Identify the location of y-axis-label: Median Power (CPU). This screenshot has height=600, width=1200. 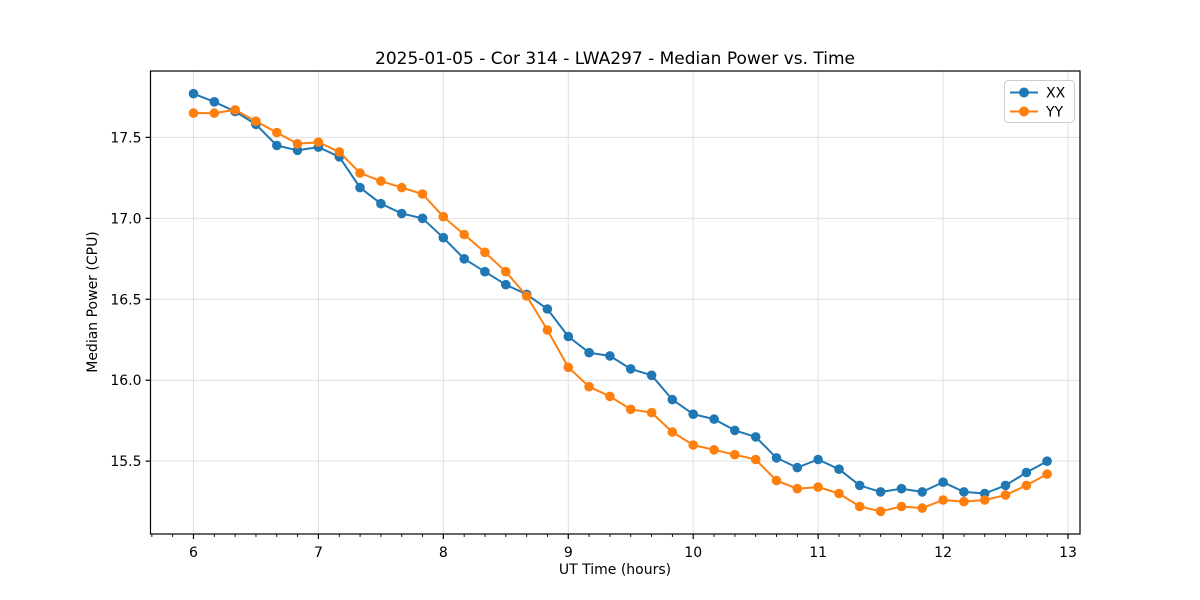
(93, 302).